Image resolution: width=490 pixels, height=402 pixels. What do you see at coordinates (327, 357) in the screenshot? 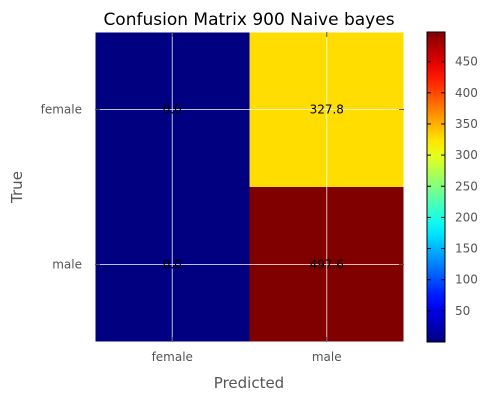
I see `x-tick-label: male` at bounding box center [327, 357].